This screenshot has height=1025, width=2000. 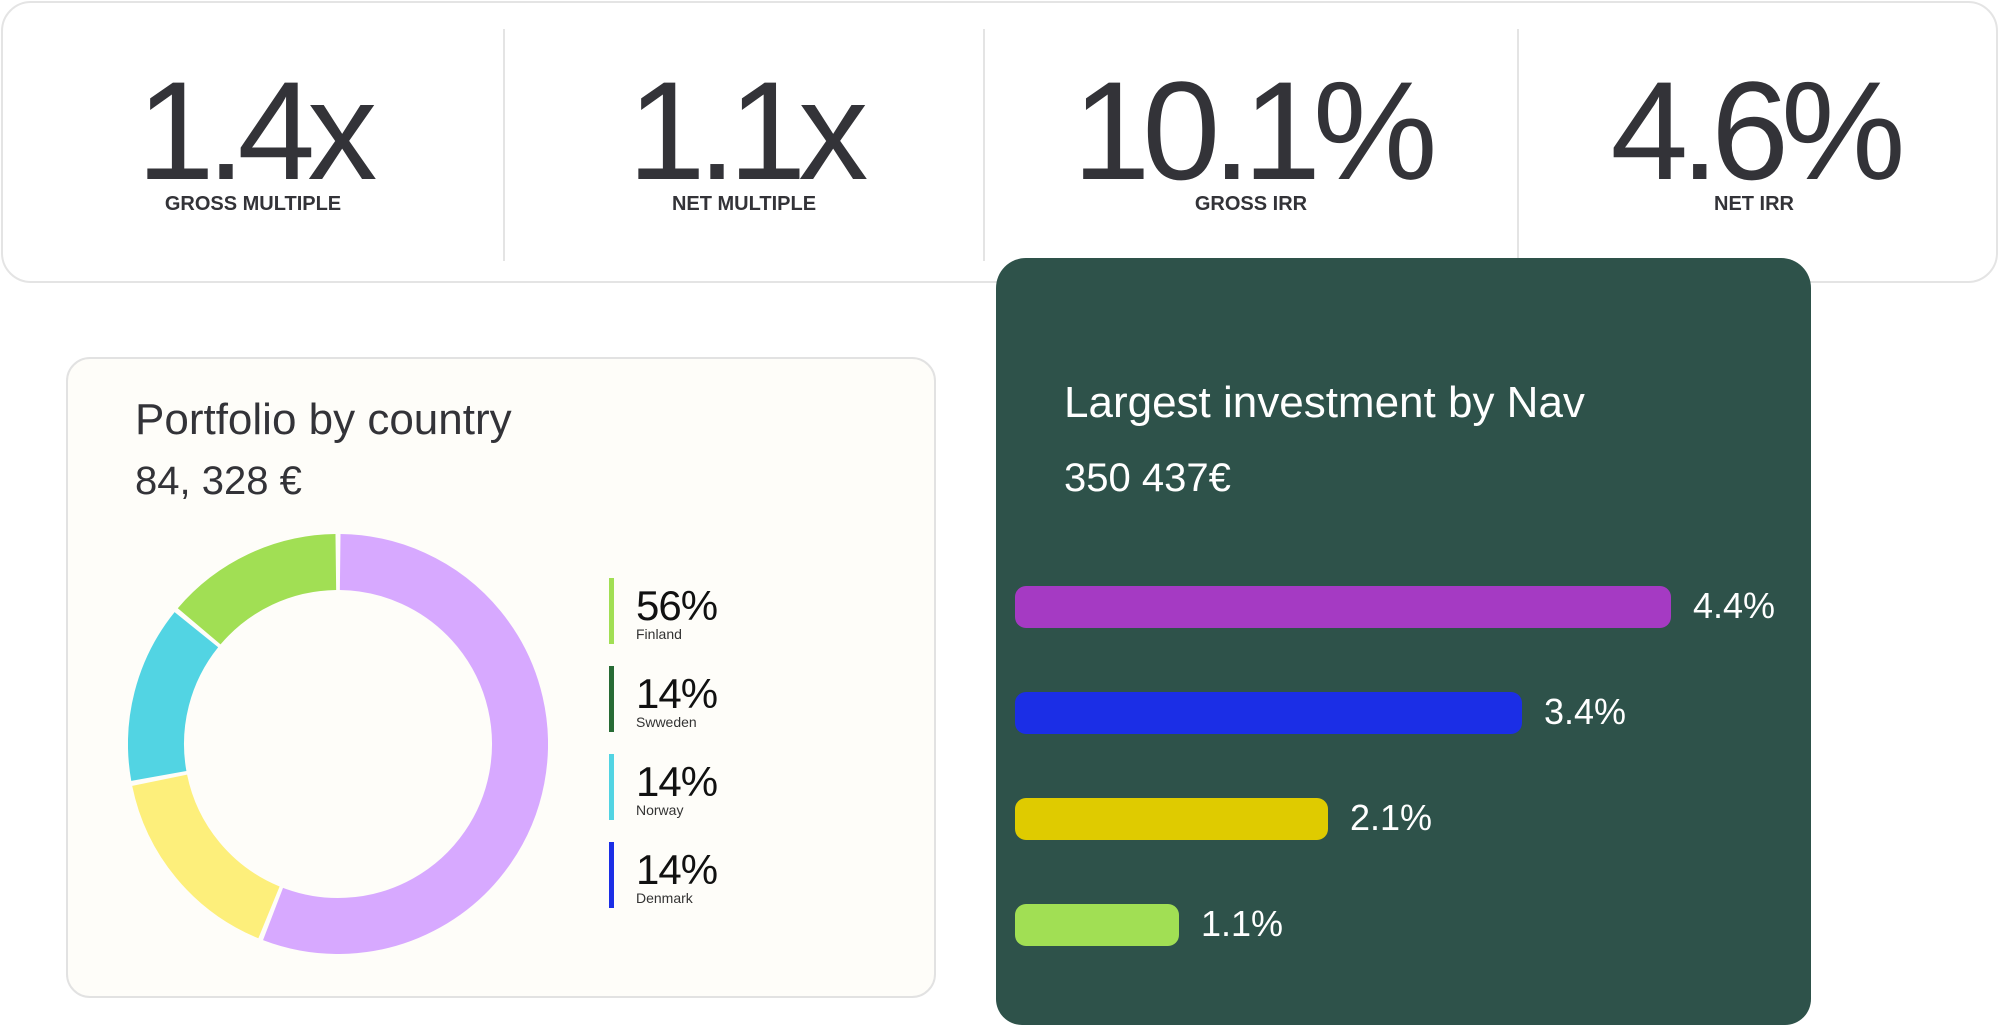 I want to click on legend-country: Swweden, so click(x=666, y=722).